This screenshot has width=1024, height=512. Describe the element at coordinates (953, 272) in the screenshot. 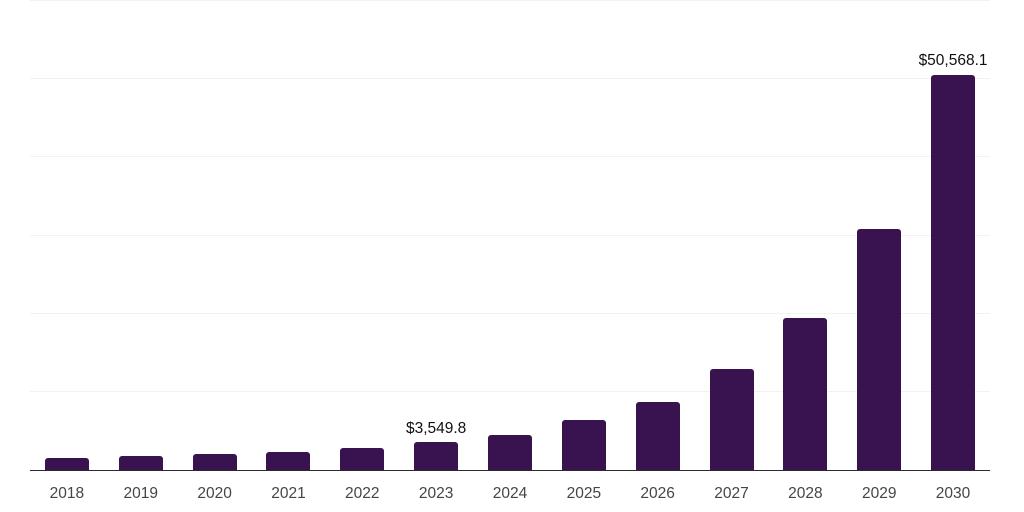

I see `bar-2030` at that location.